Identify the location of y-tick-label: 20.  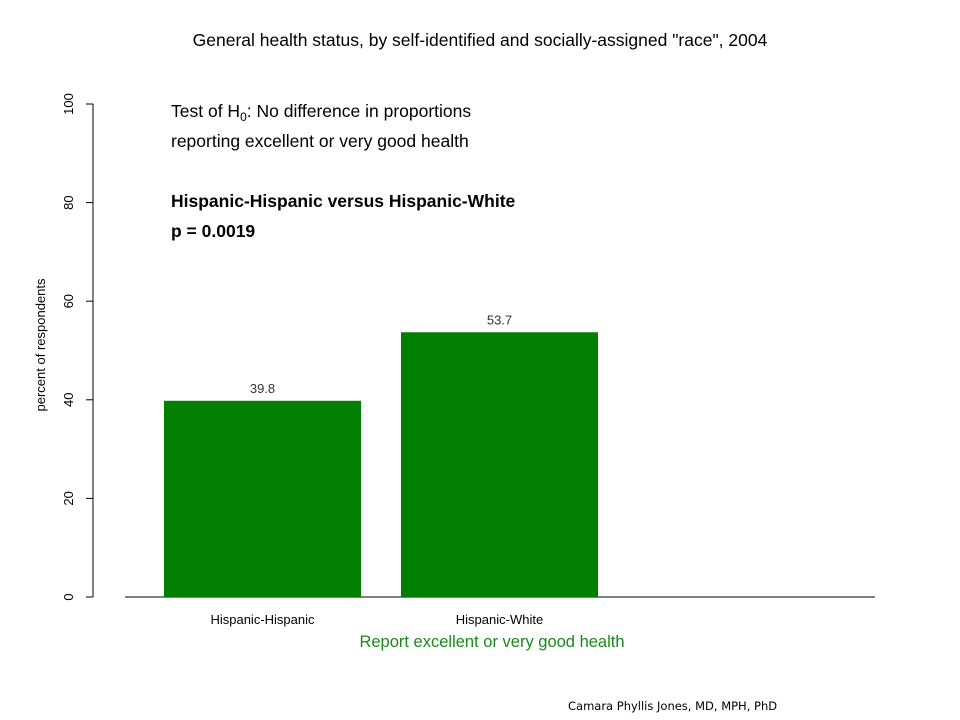
(68, 498).